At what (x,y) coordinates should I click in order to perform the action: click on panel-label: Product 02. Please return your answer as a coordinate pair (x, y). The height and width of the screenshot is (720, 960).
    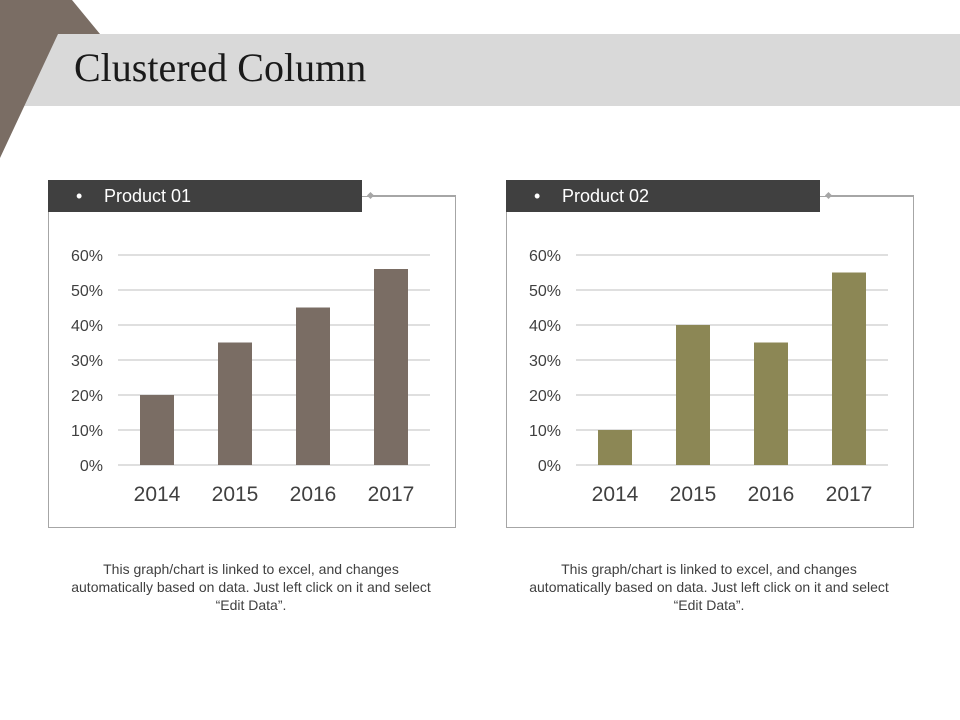
    Looking at the image, I should click on (606, 196).